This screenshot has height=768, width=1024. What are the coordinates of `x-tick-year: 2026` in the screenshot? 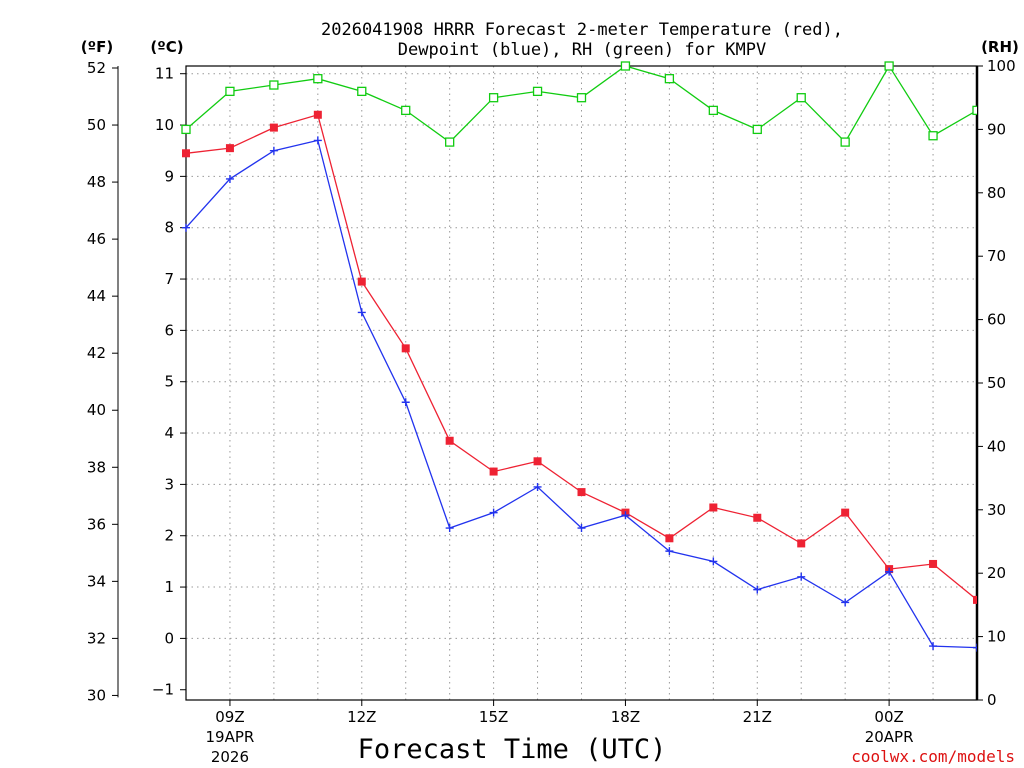 It's located at (230, 757).